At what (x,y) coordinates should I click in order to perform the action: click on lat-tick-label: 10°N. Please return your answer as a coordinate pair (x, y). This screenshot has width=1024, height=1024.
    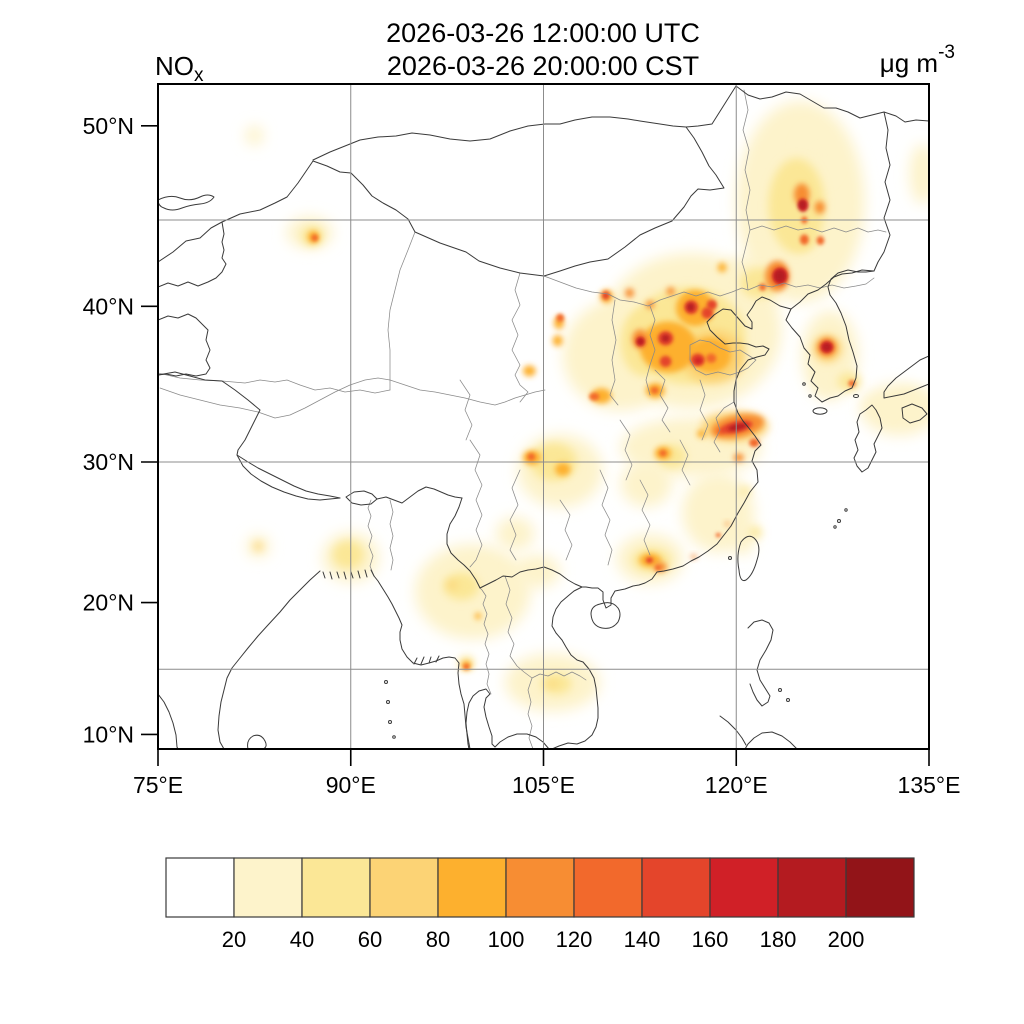
    Looking at the image, I should click on (108, 734).